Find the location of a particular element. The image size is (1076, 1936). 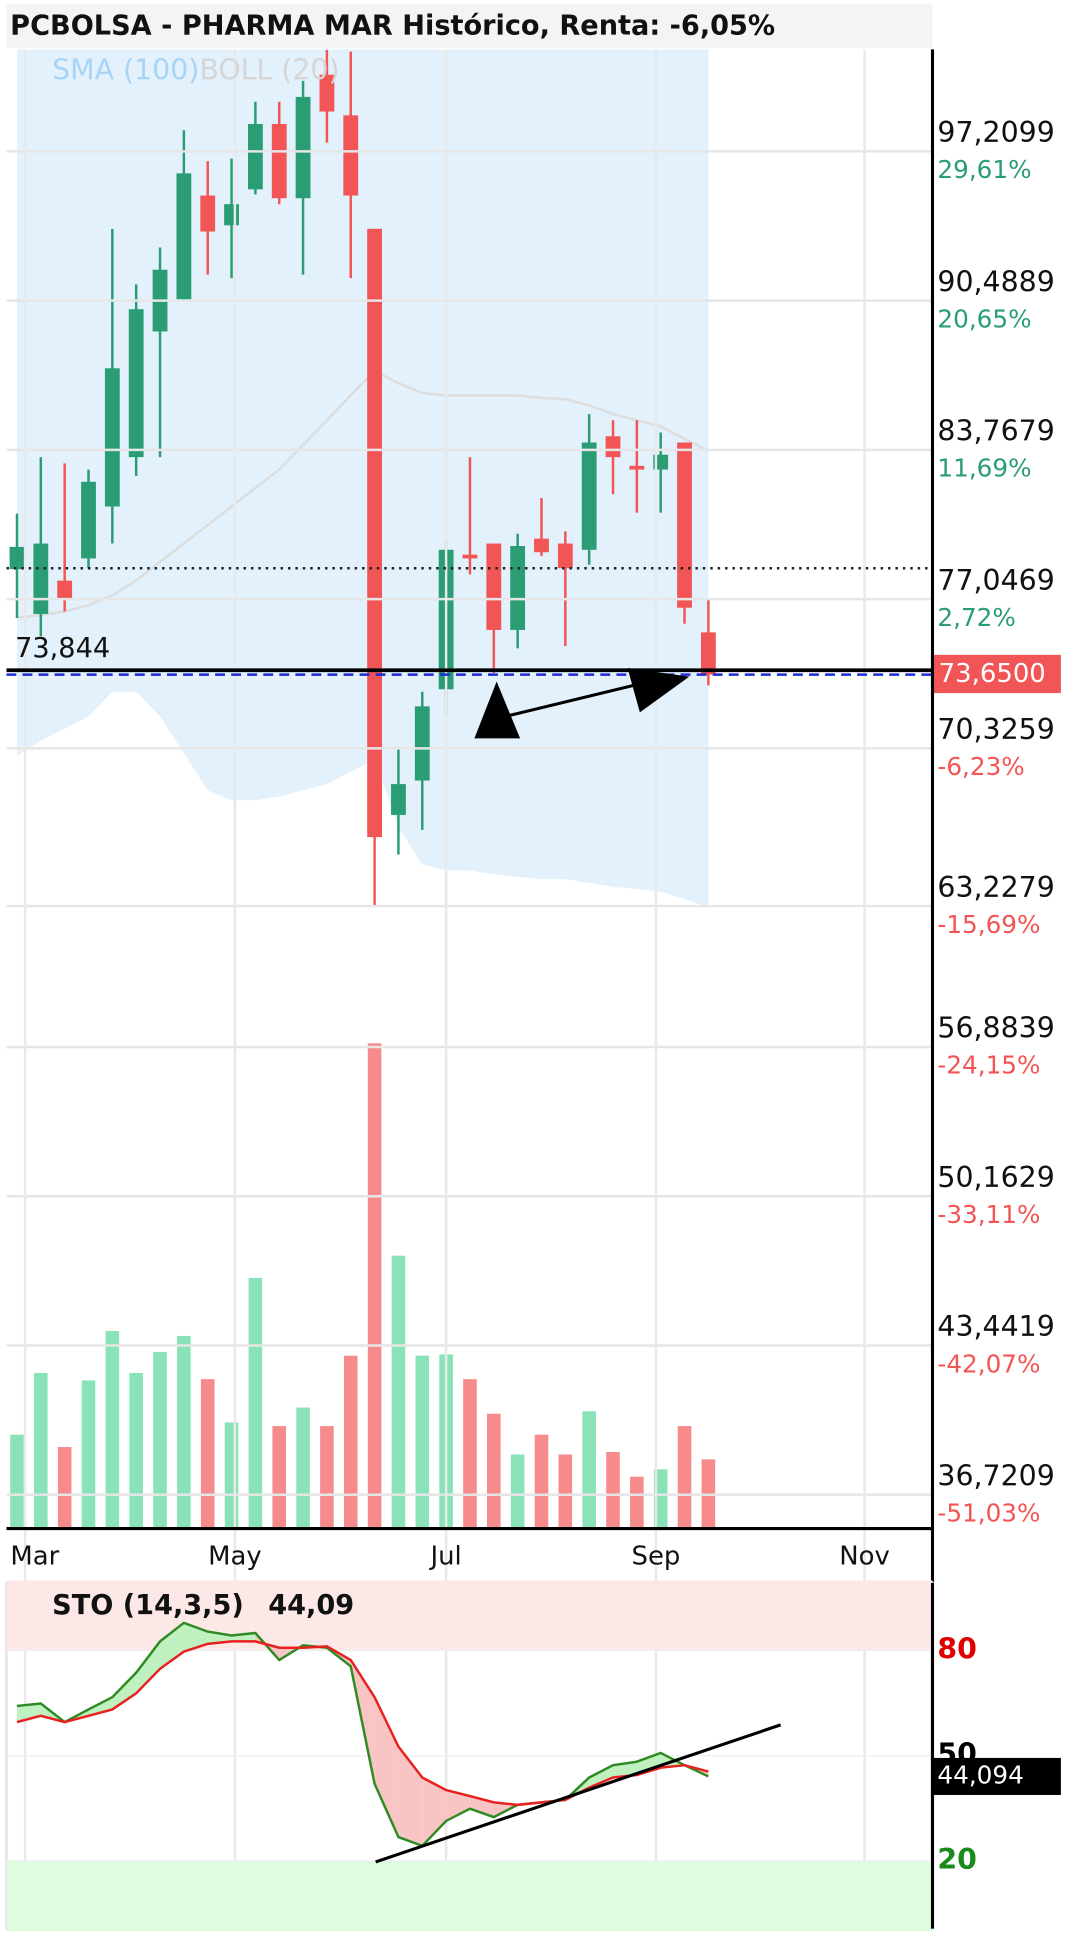

stoch-trendline is located at coordinates (578, 1793).